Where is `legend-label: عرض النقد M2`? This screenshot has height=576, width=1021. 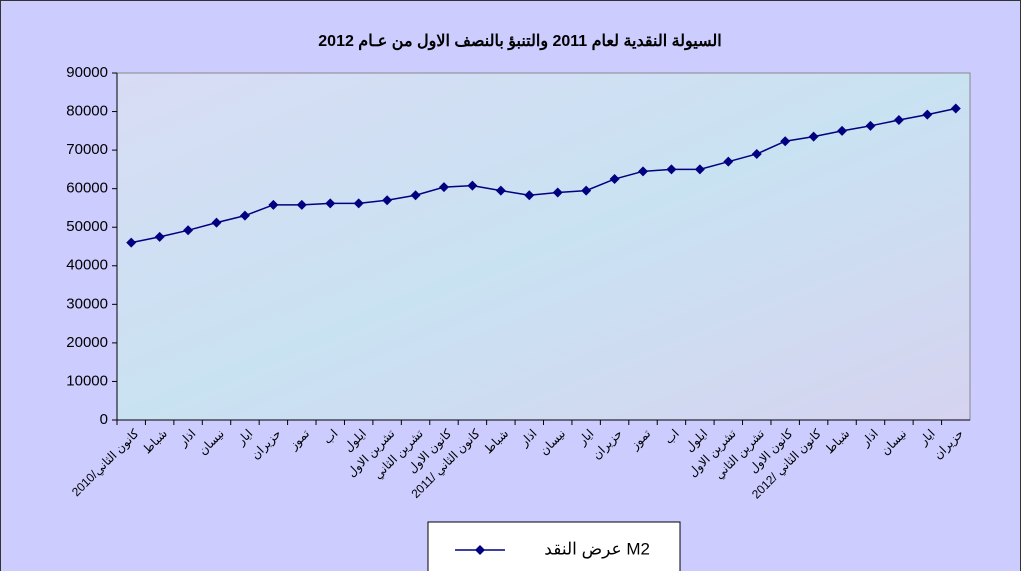 legend-label: عرض النقد M2 is located at coordinates (597, 549).